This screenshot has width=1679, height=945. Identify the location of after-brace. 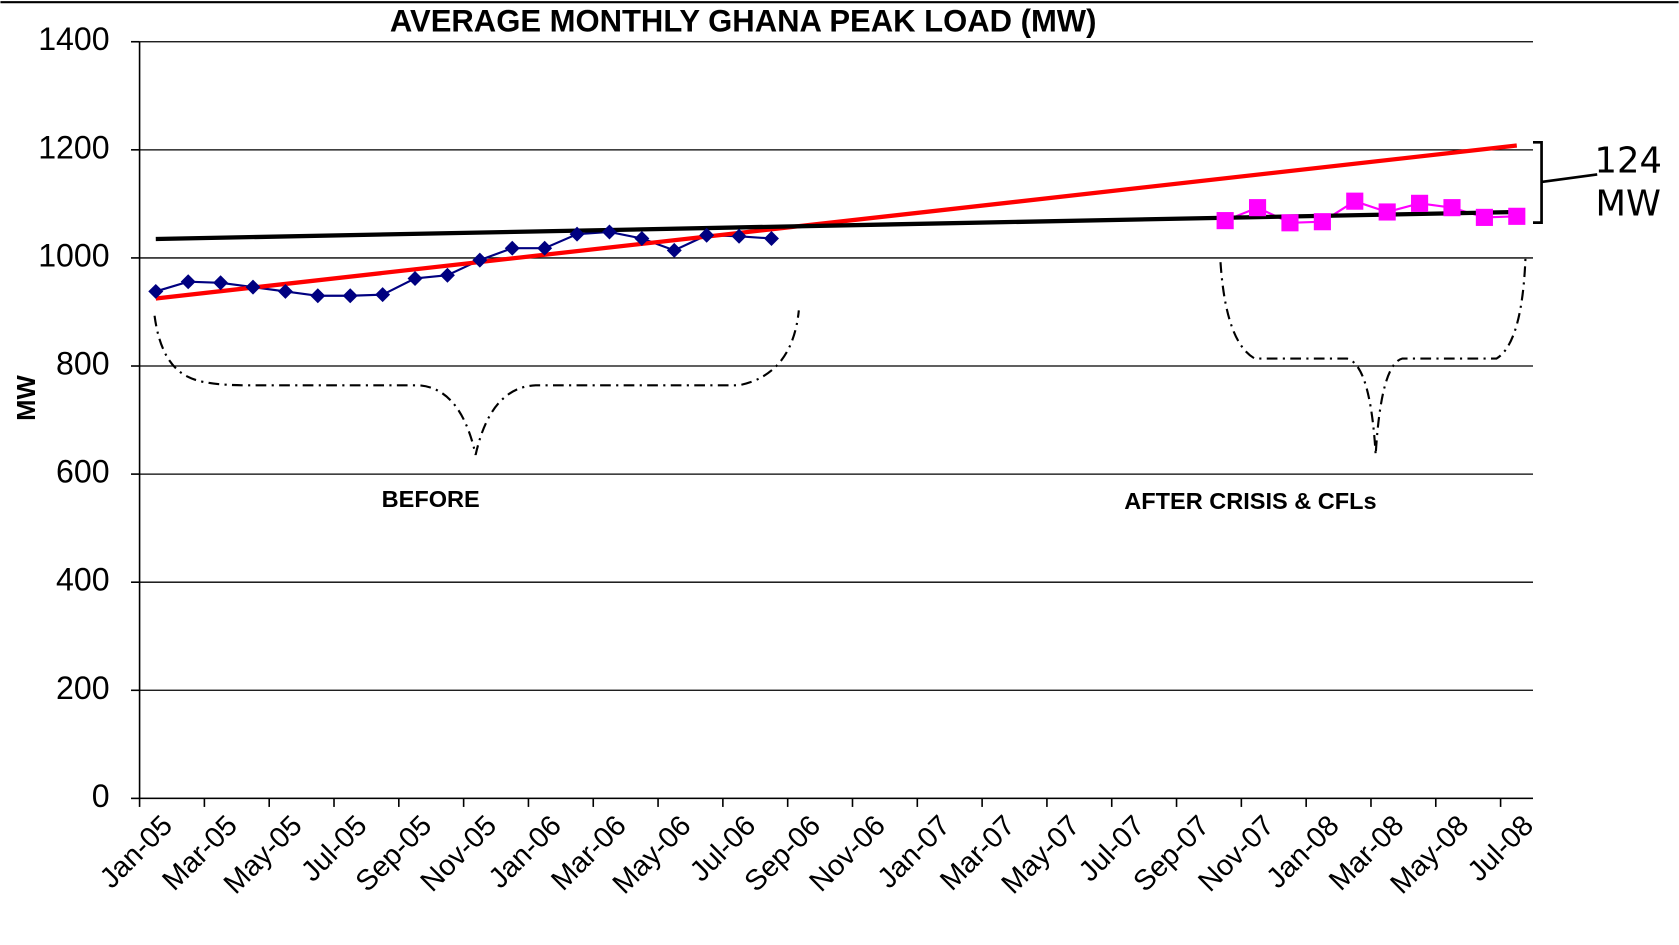
(1373, 355).